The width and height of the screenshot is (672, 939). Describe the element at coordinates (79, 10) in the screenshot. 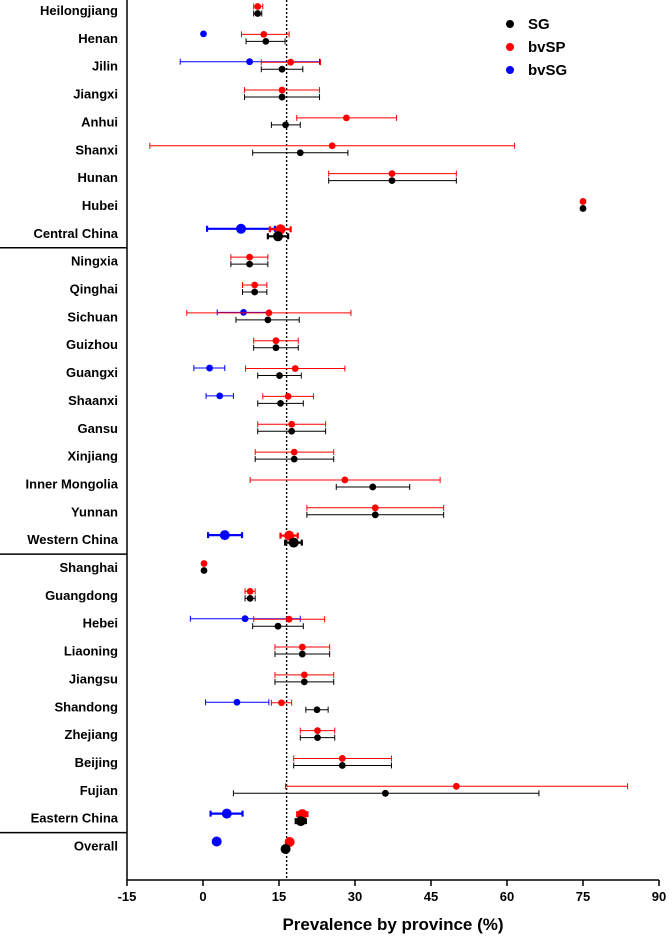

I see `row-label-heilongjiang: Heilongjiang` at that location.